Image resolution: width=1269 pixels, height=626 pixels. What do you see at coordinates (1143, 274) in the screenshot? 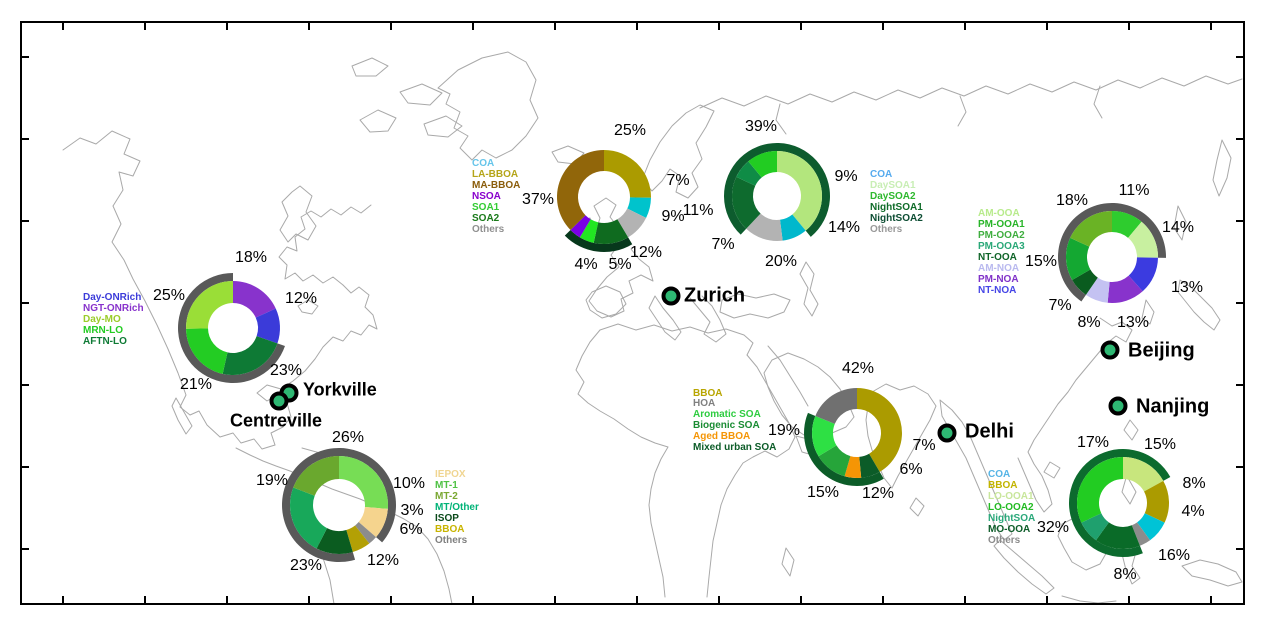
I see `pie-segment-nt-noa` at bounding box center [1143, 274].